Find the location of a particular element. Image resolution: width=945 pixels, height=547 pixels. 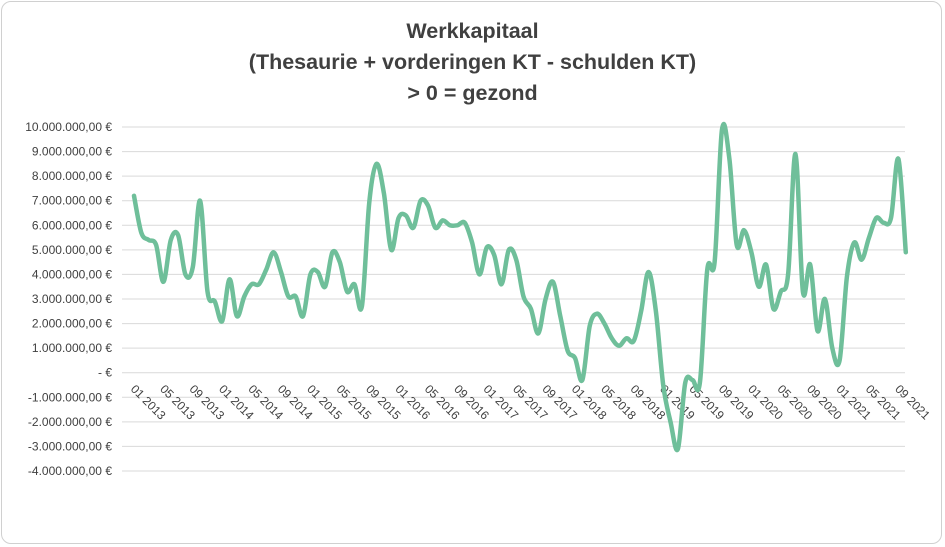

y-tick-label: 8.000.000,00 € is located at coordinates (72, 176).